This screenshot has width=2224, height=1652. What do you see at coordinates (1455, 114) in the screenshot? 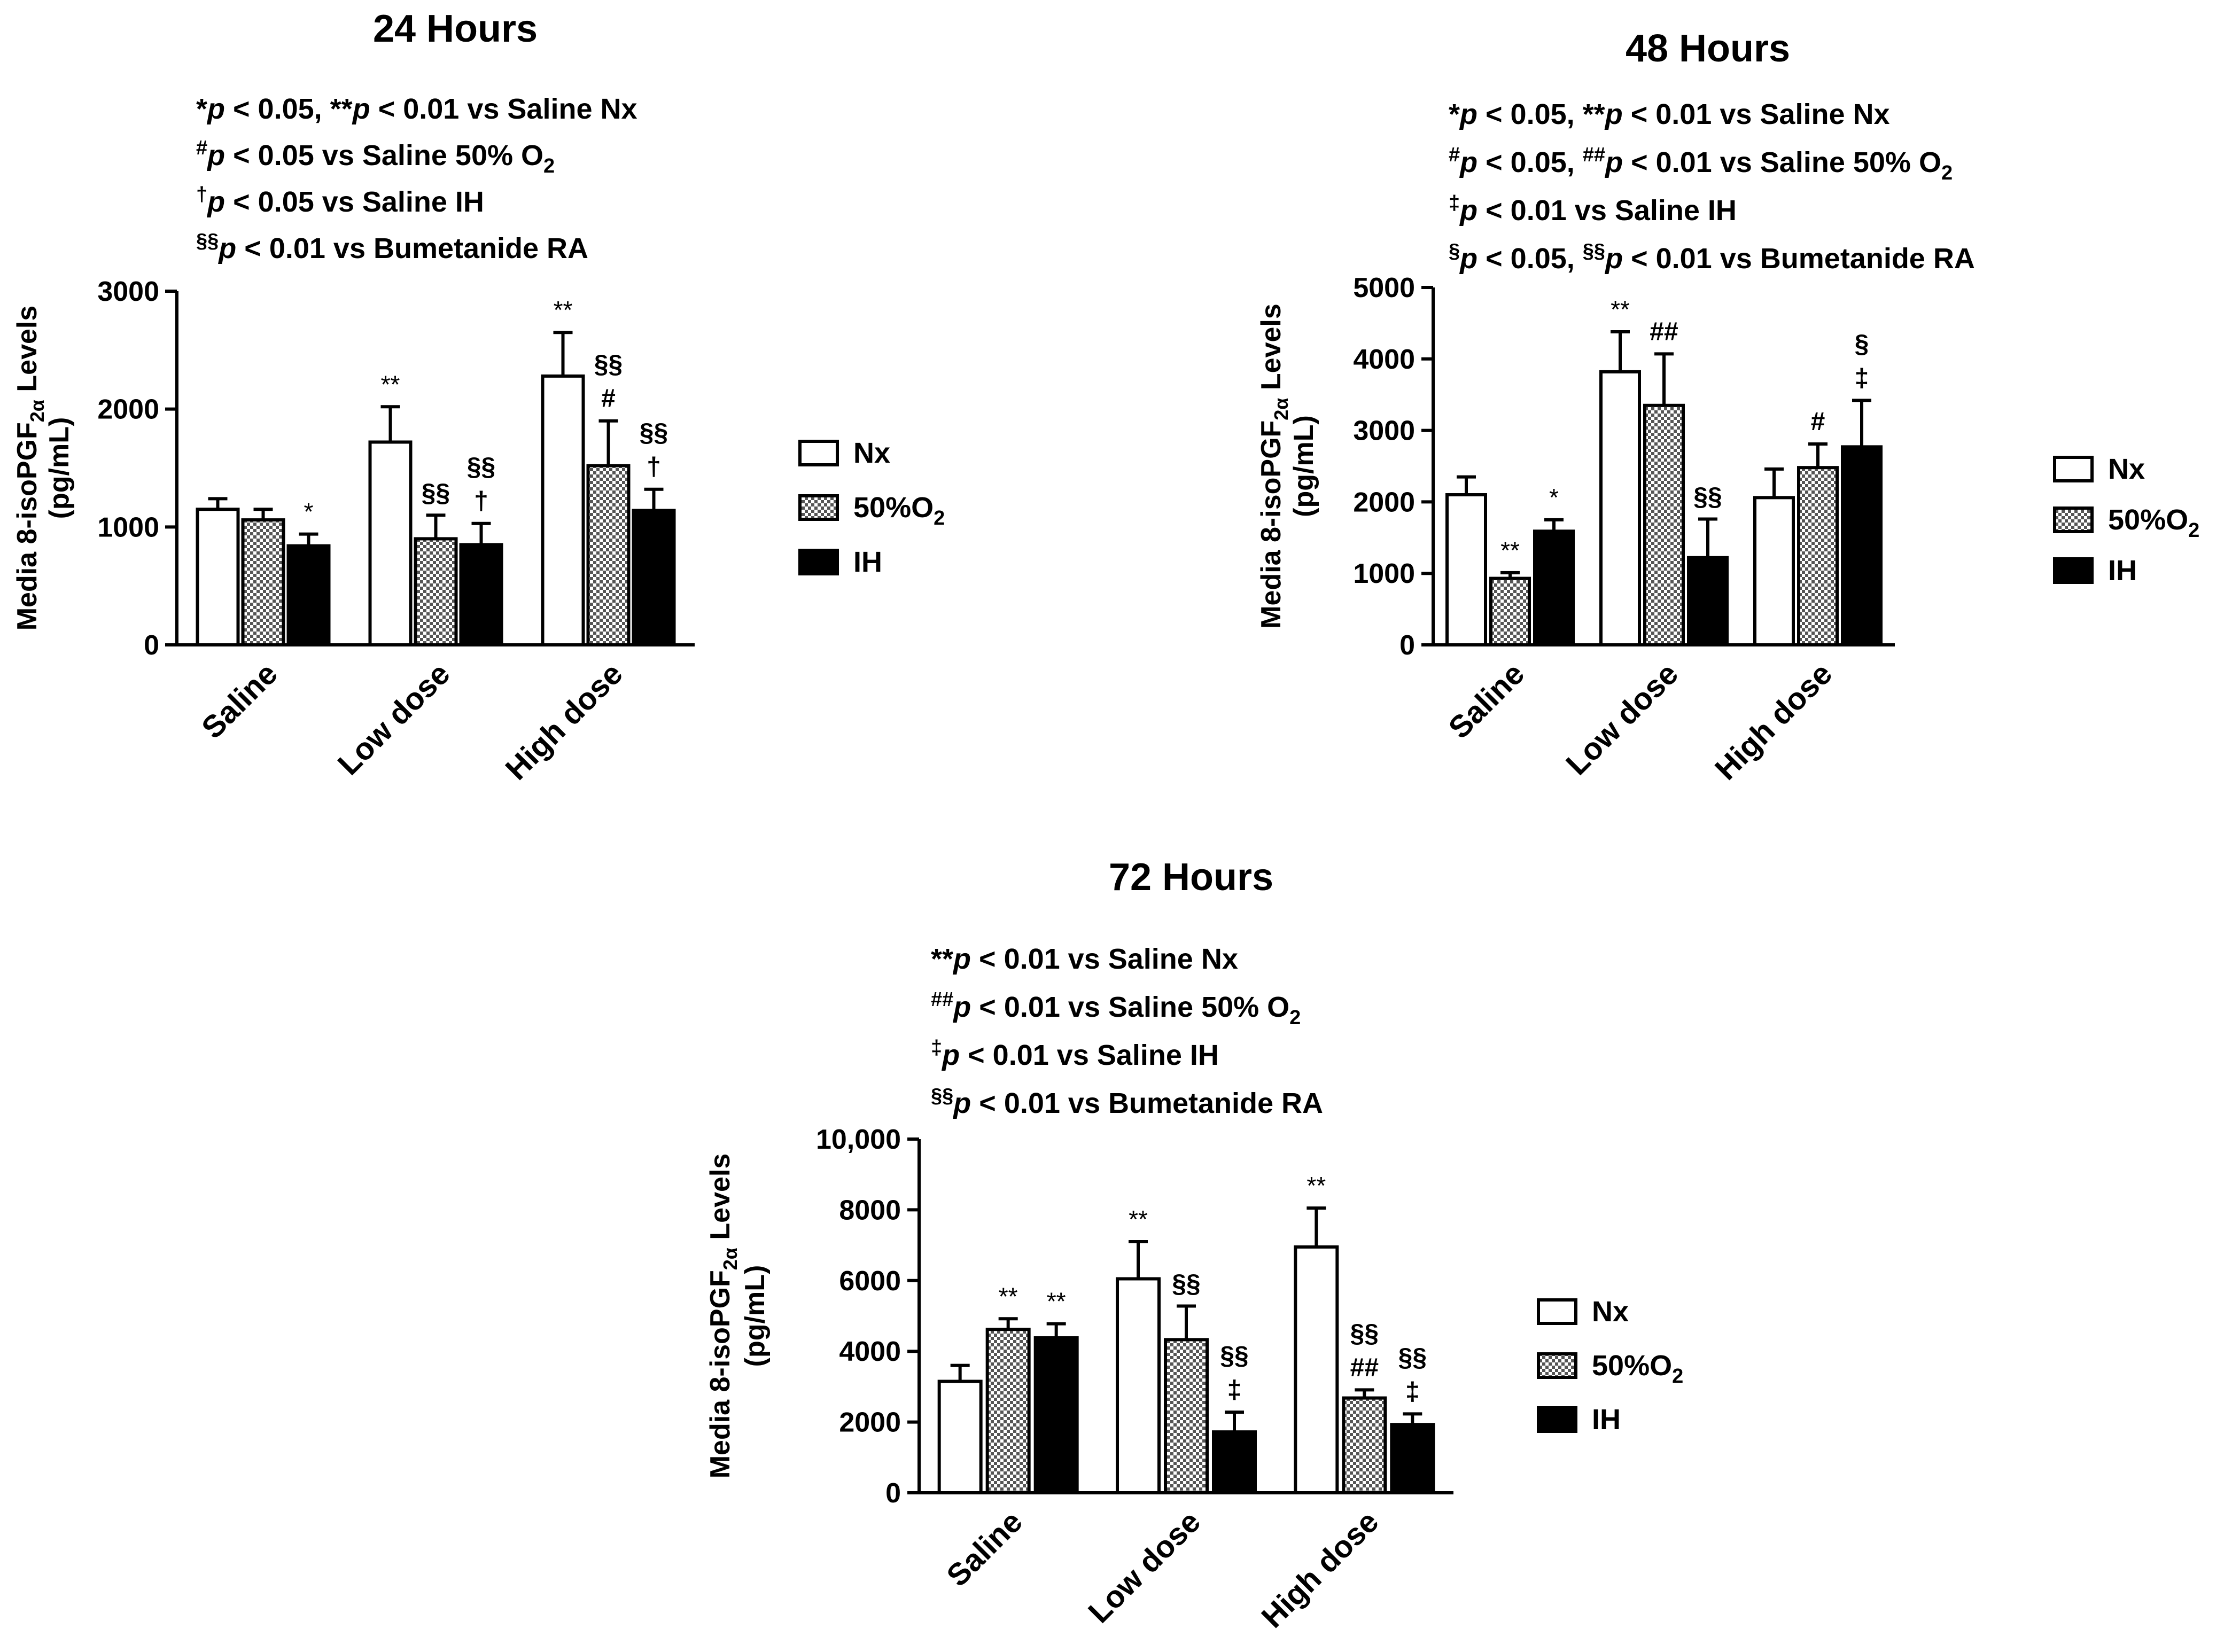
I see `note-segment: *` at bounding box center [1455, 114].